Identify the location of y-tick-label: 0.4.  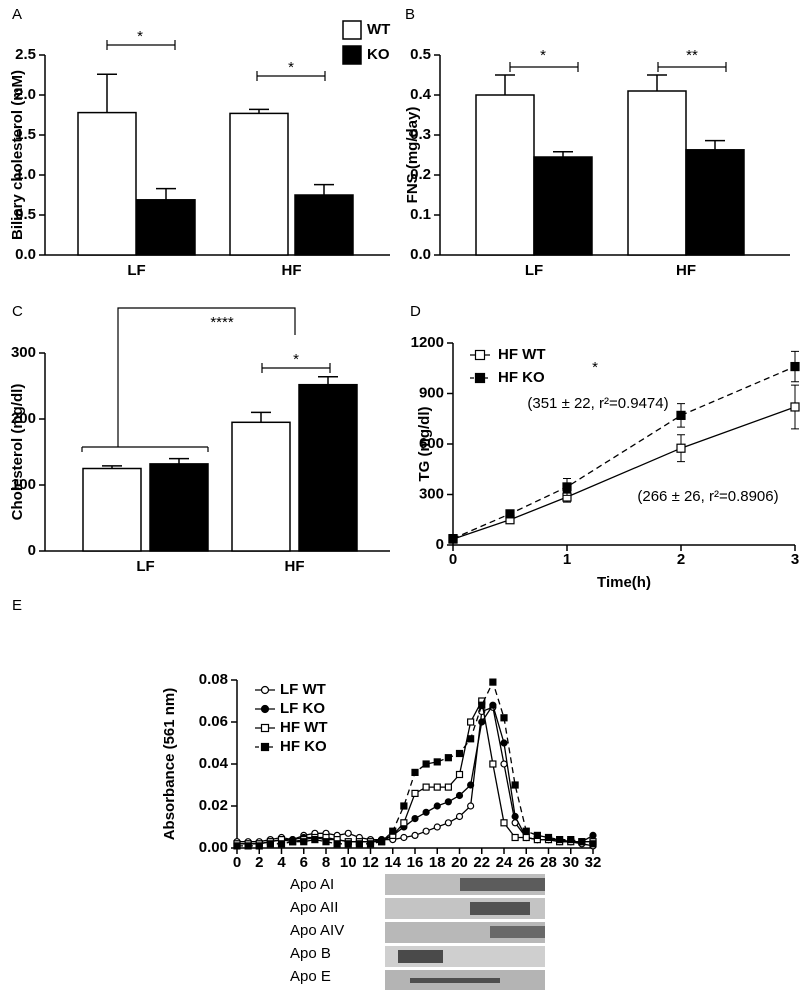
(421, 94).